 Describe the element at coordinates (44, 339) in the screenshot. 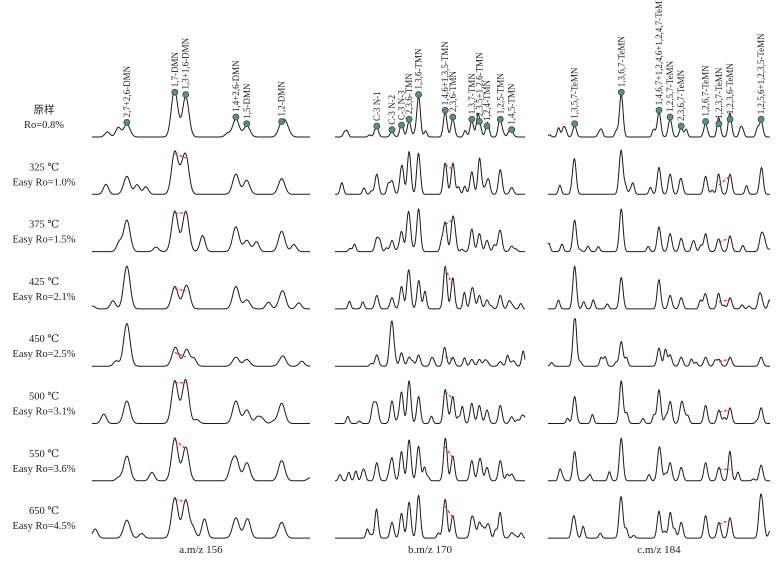

I see `row-label-line1: 450 ℃` at that location.